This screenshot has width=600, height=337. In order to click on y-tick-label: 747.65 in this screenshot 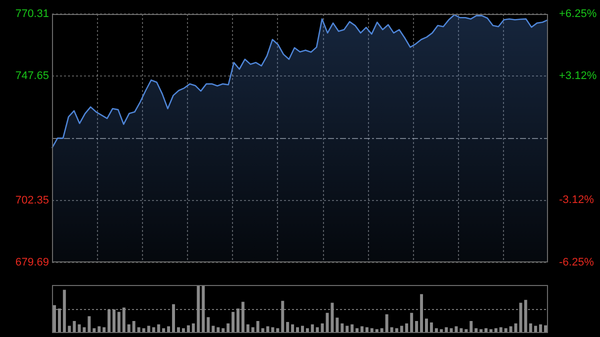, I will do `click(32, 76)`.